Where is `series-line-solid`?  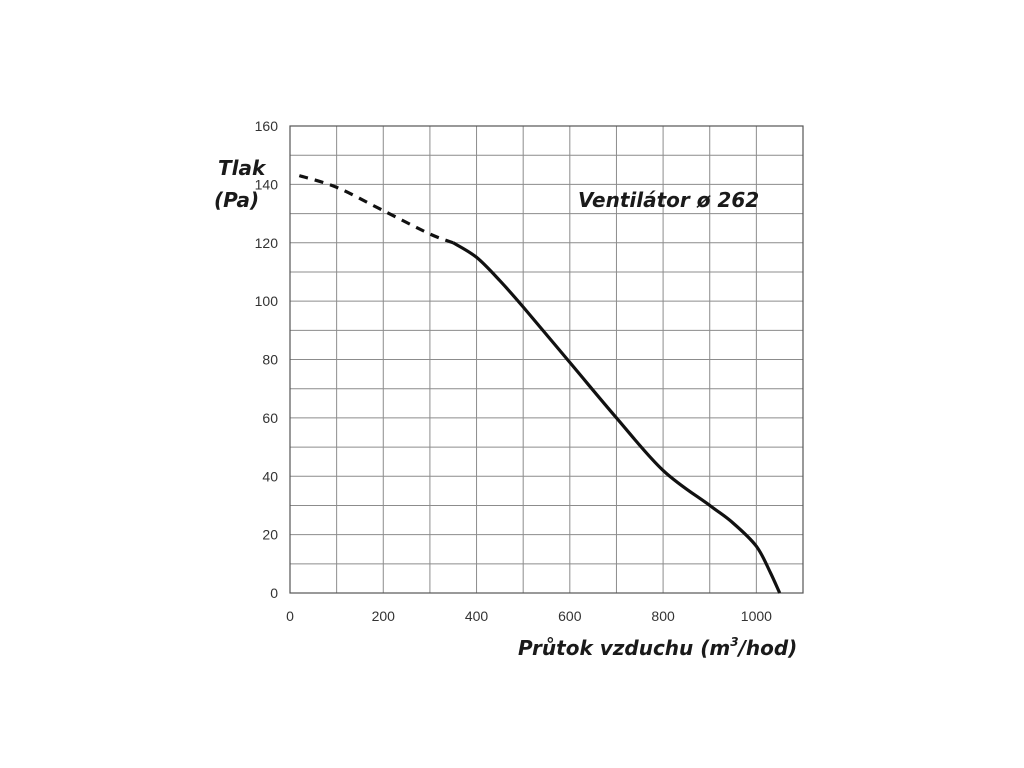
series-line-solid is located at coordinates (617, 417).